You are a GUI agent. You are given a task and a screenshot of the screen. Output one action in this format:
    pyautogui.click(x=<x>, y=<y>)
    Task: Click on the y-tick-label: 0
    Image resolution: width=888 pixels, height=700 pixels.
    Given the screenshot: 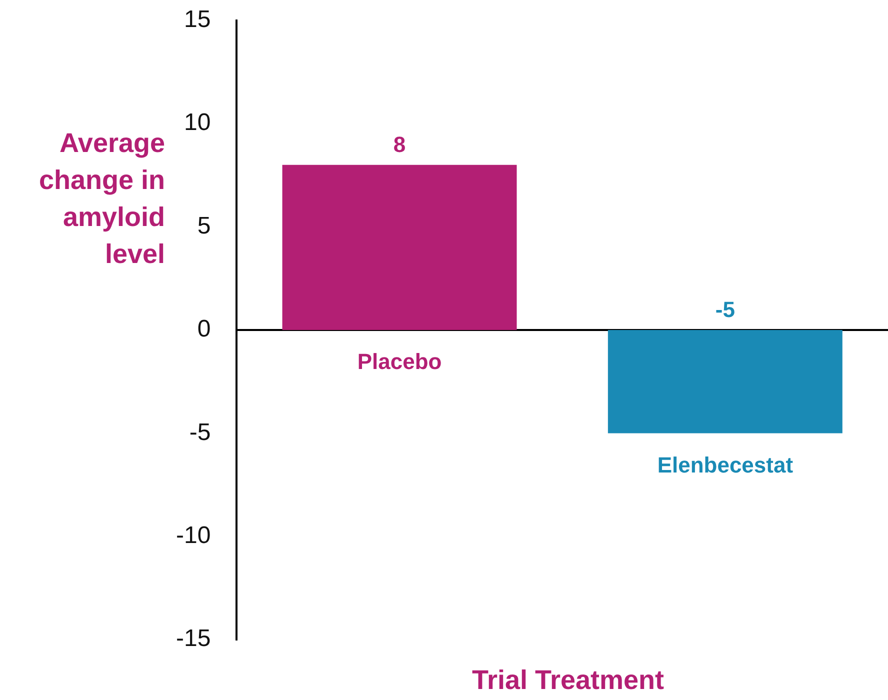 What is the action you would take?
    pyautogui.click(x=204, y=329)
    